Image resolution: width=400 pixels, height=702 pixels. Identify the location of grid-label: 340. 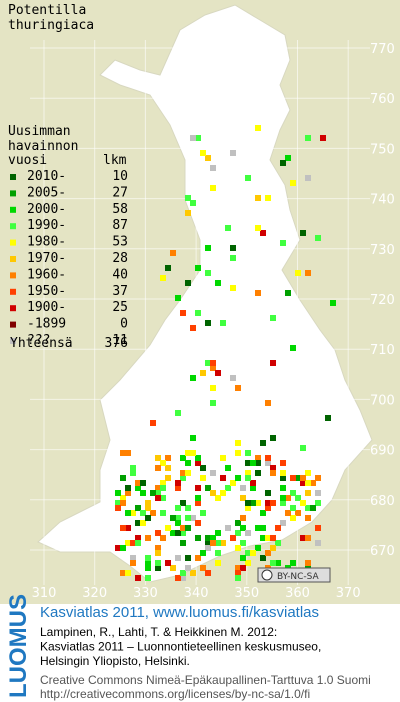
(196, 593).